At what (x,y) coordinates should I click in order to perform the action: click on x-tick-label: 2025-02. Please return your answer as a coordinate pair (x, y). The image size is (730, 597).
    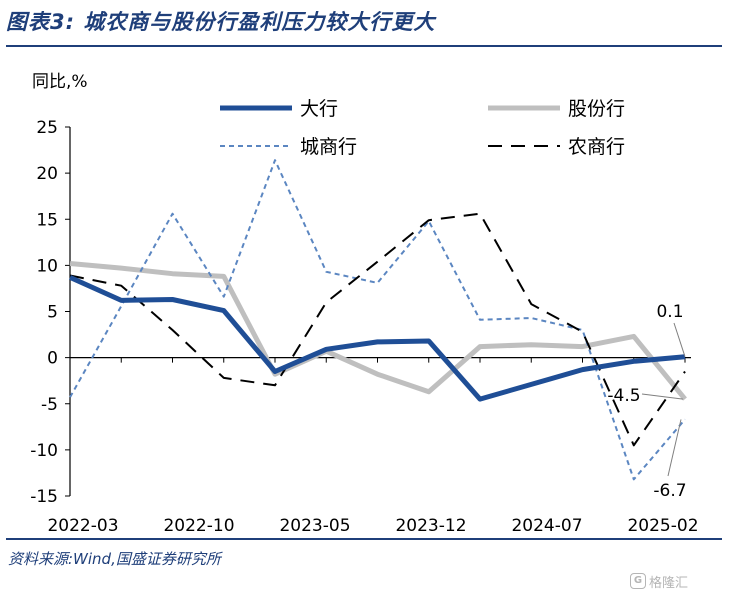
    Looking at the image, I should click on (662, 526).